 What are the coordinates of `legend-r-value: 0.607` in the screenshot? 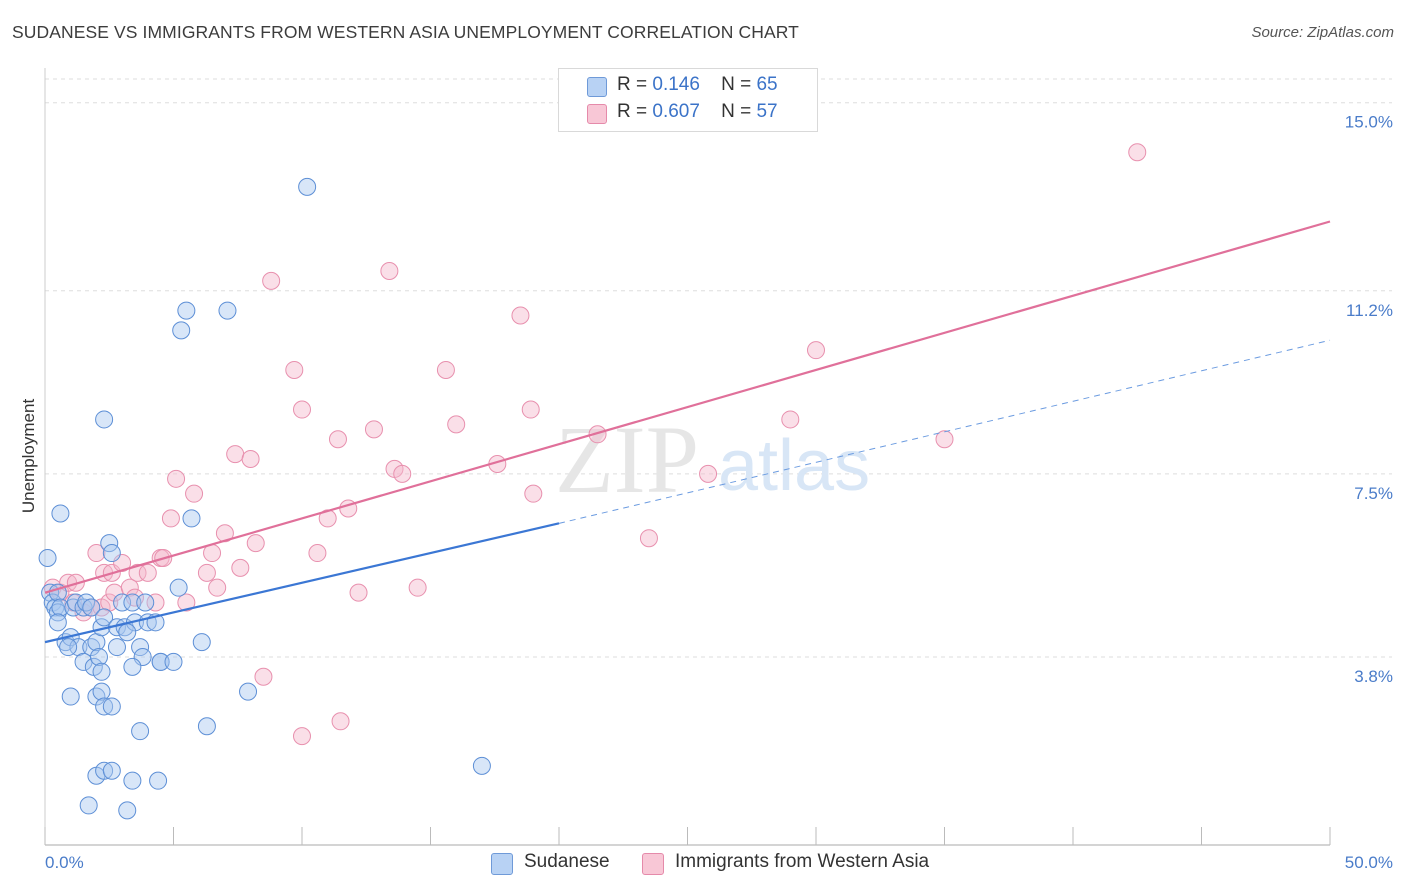 It's located at (676, 111).